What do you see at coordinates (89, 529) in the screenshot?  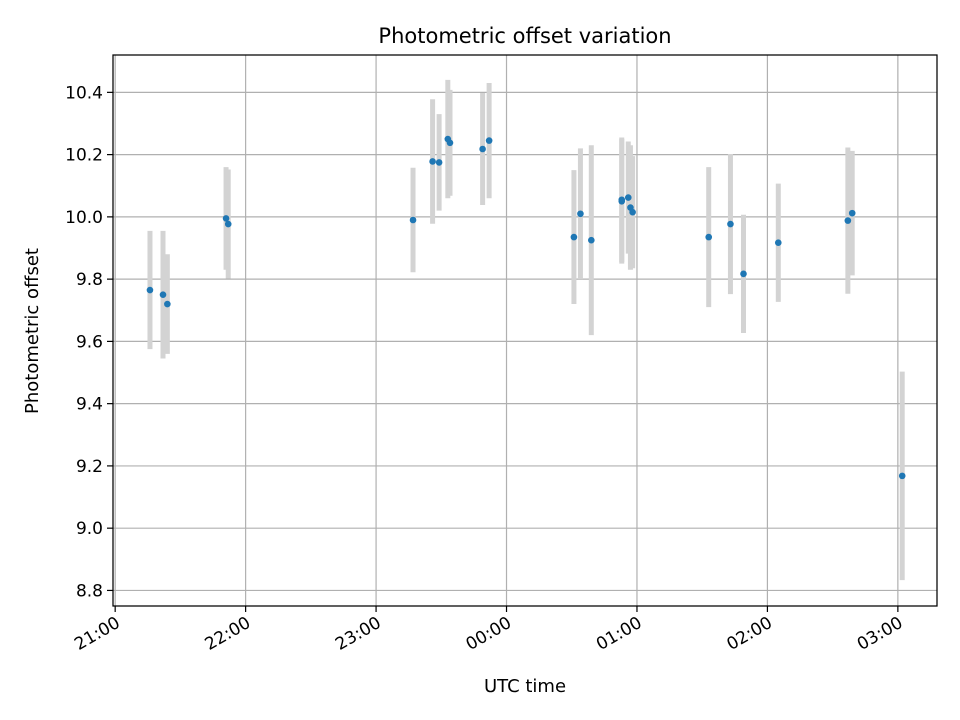 I see `y-tick-label: 9.0` at bounding box center [89, 529].